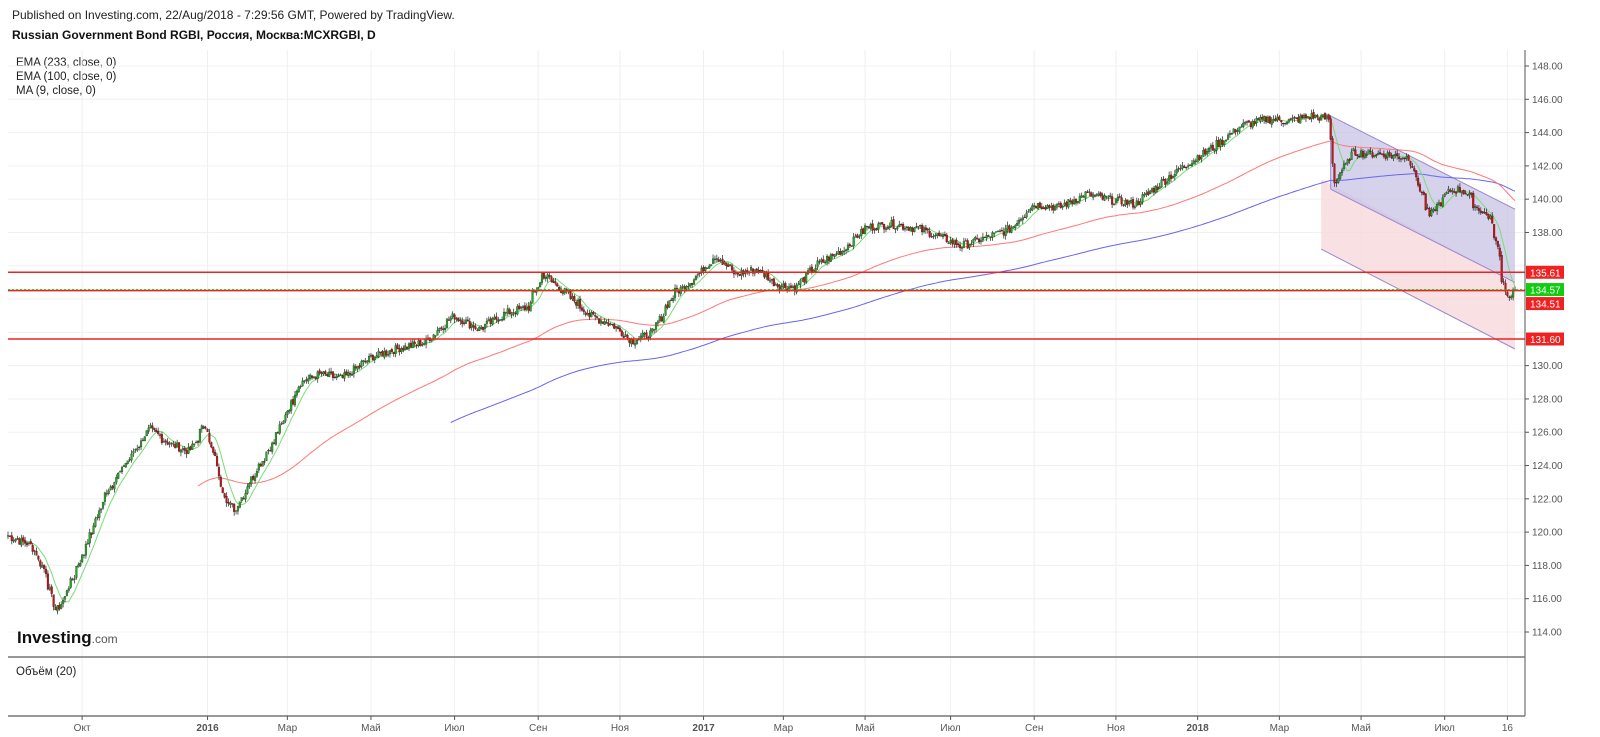  I want to click on legend-ma9: MA (9, close, 0), so click(56, 91).